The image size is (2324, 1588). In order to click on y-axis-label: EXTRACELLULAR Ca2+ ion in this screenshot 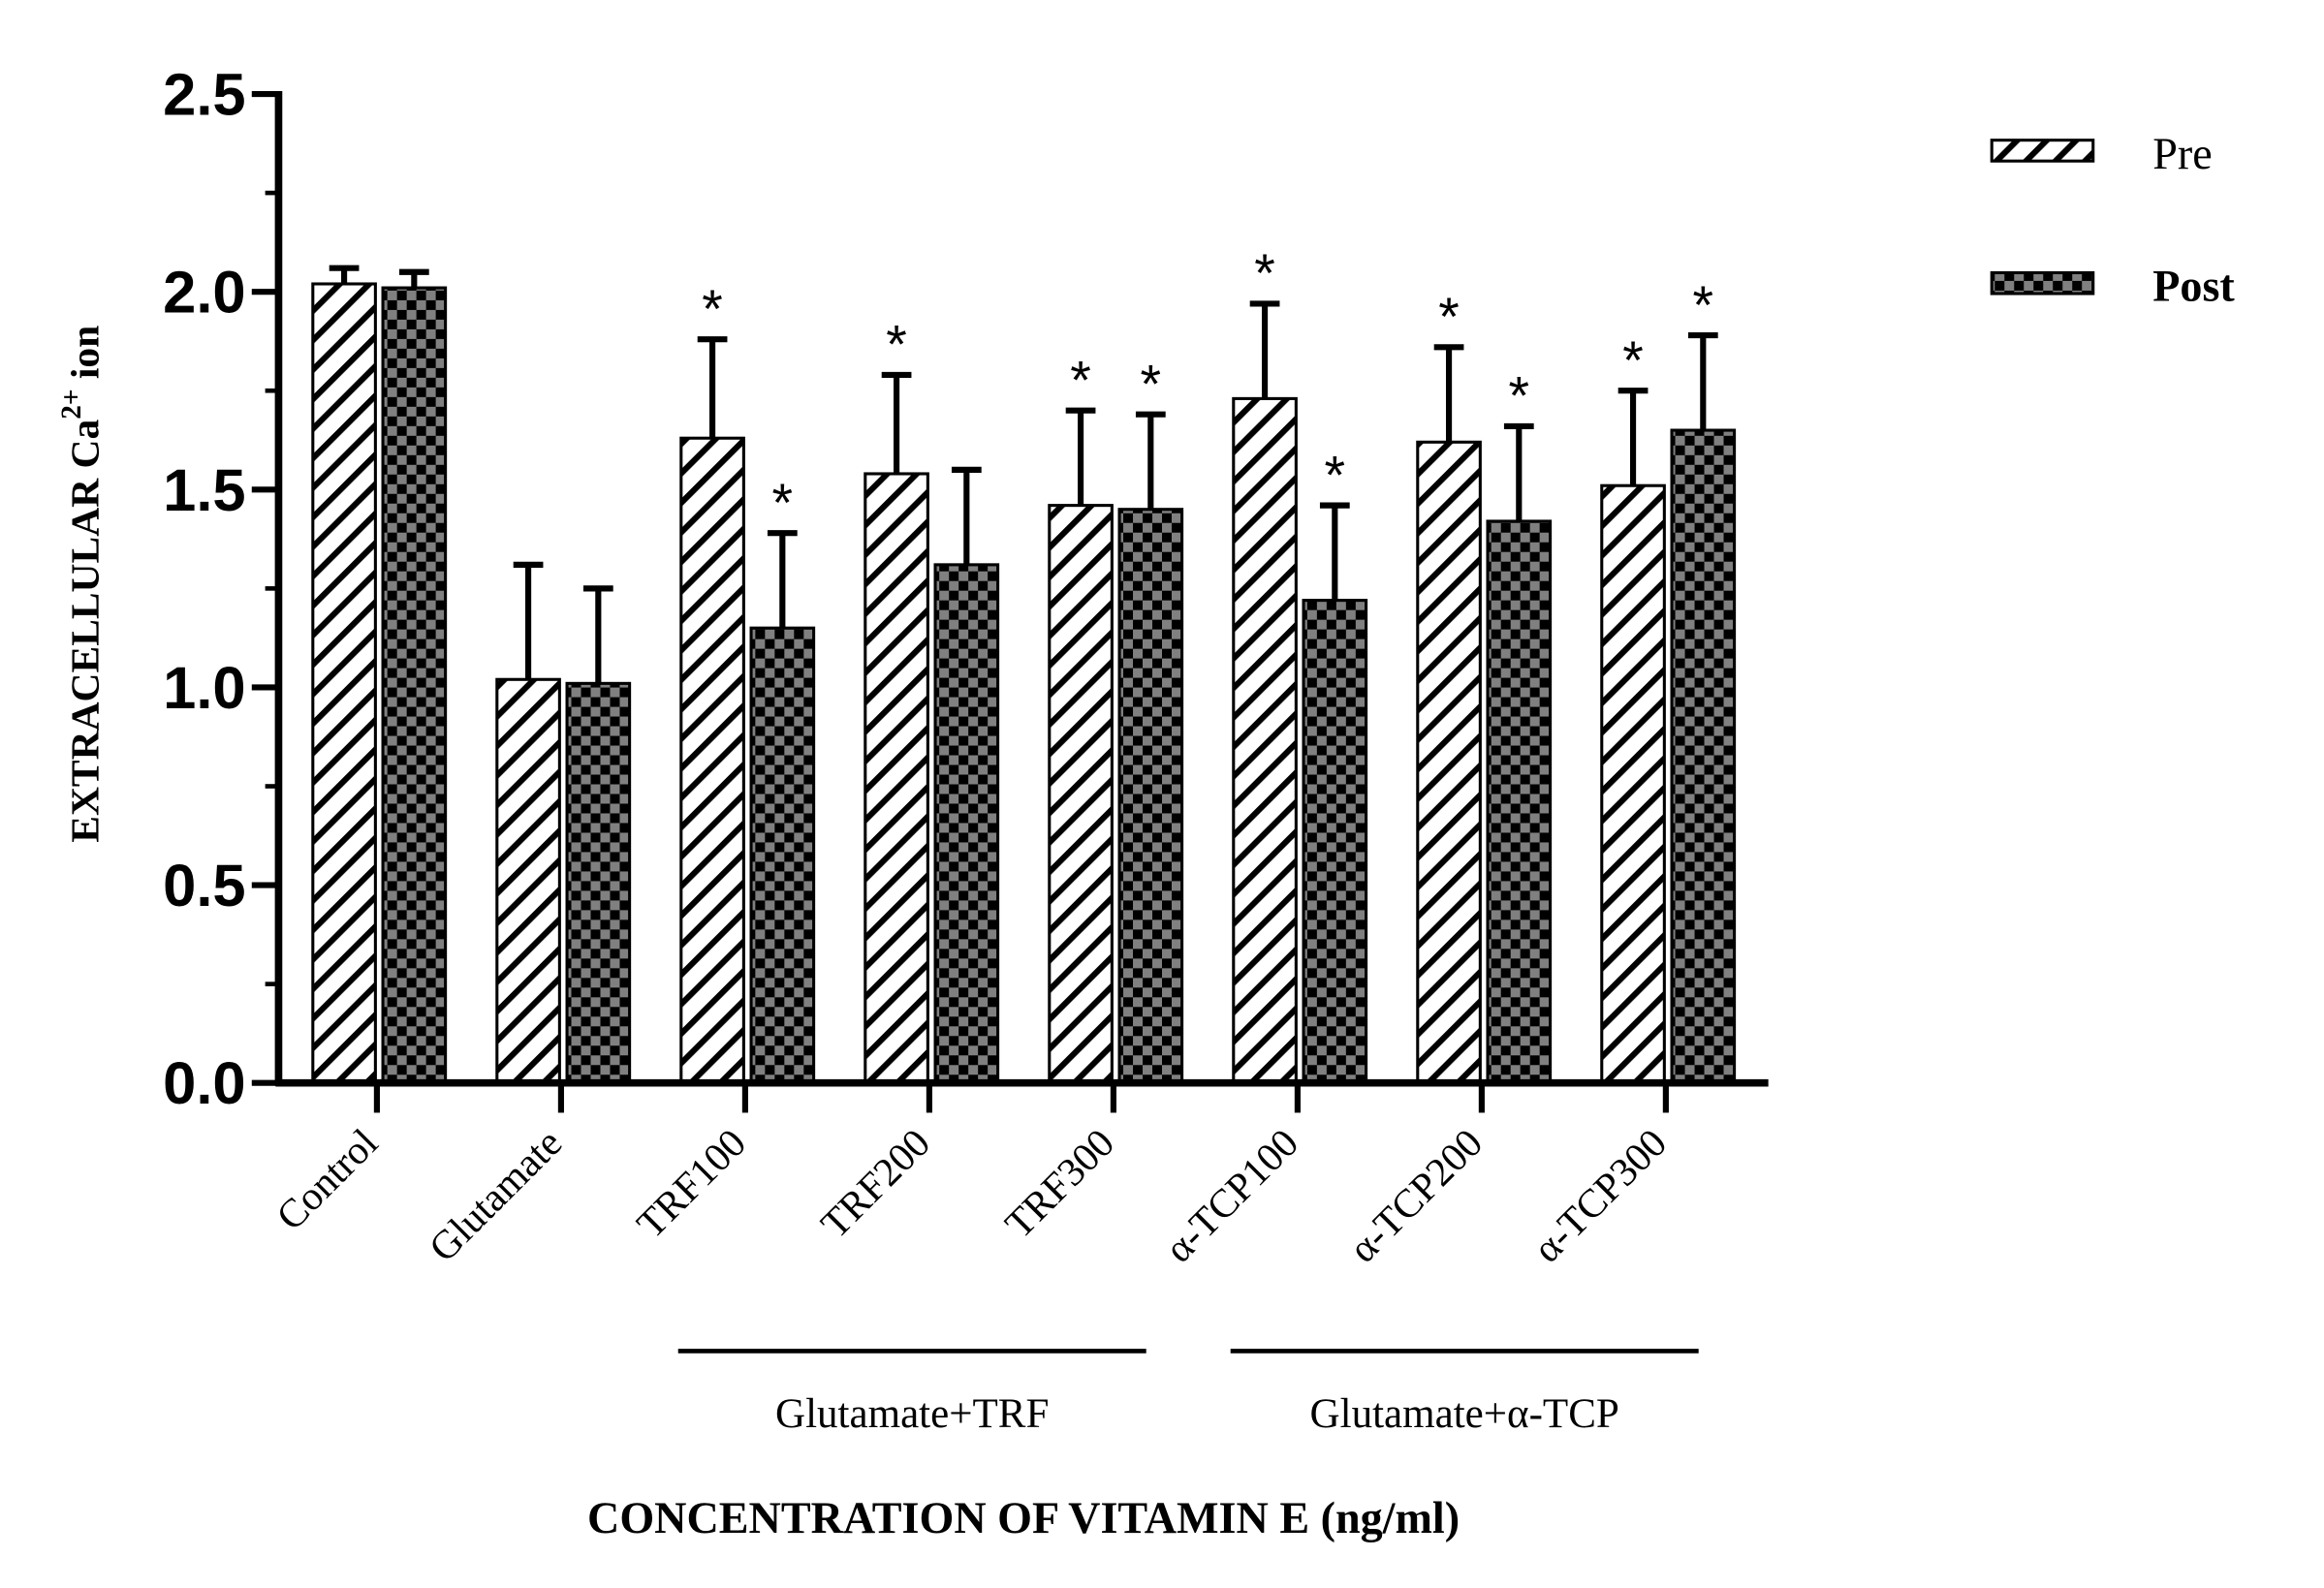, I will do `click(81, 584)`.